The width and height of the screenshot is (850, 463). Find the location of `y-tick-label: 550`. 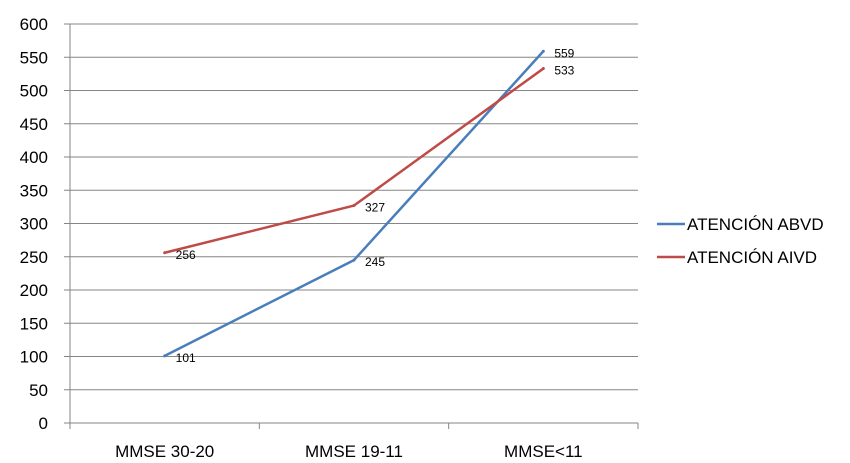

y-tick-label: 550 is located at coordinates (34, 57).